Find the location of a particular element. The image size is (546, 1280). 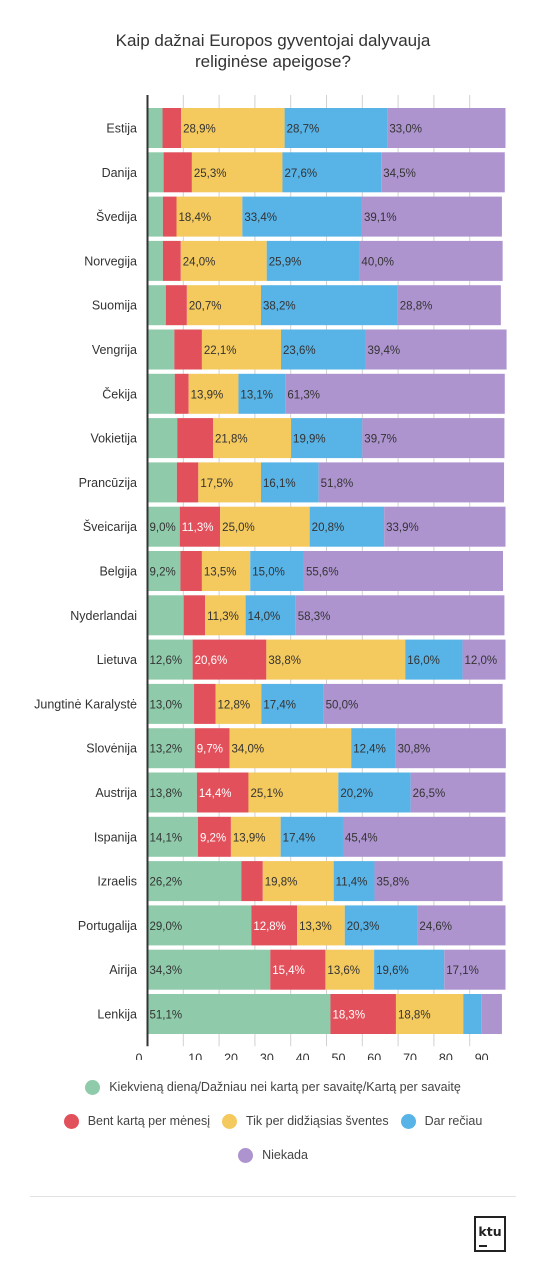

data-label-daily_weekly: 13,2% is located at coordinates (166, 750).